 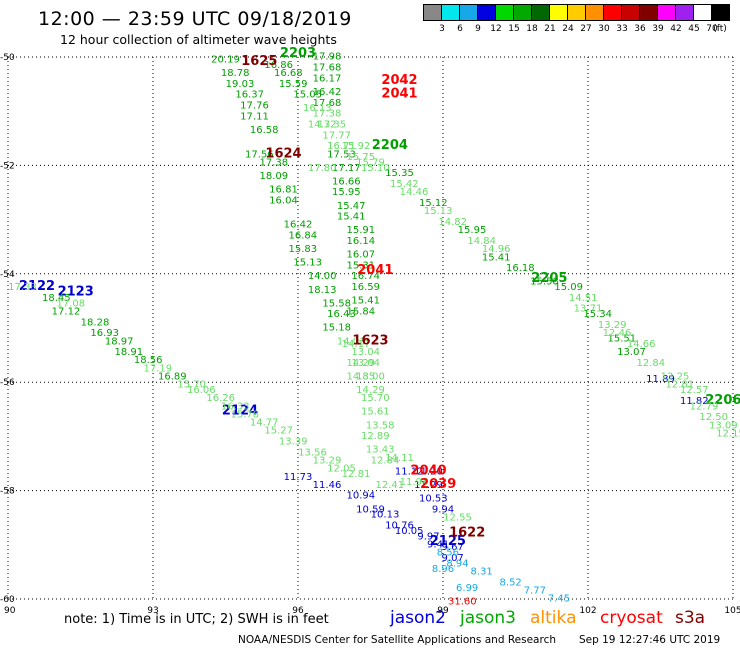 What do you see at coordinates (399, 526) in the screenshot?
I see `wave-height-label: 10.76` at bounding box center [399, 526].